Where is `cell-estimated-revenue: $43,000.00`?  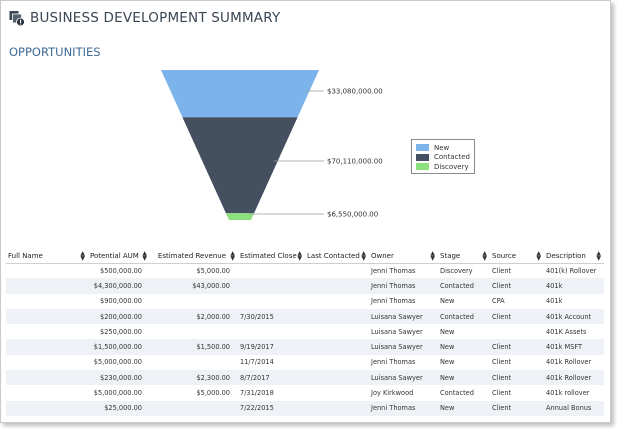
cell-estimated-revenue: $43,000.00 is located at coordinates (194, 286).